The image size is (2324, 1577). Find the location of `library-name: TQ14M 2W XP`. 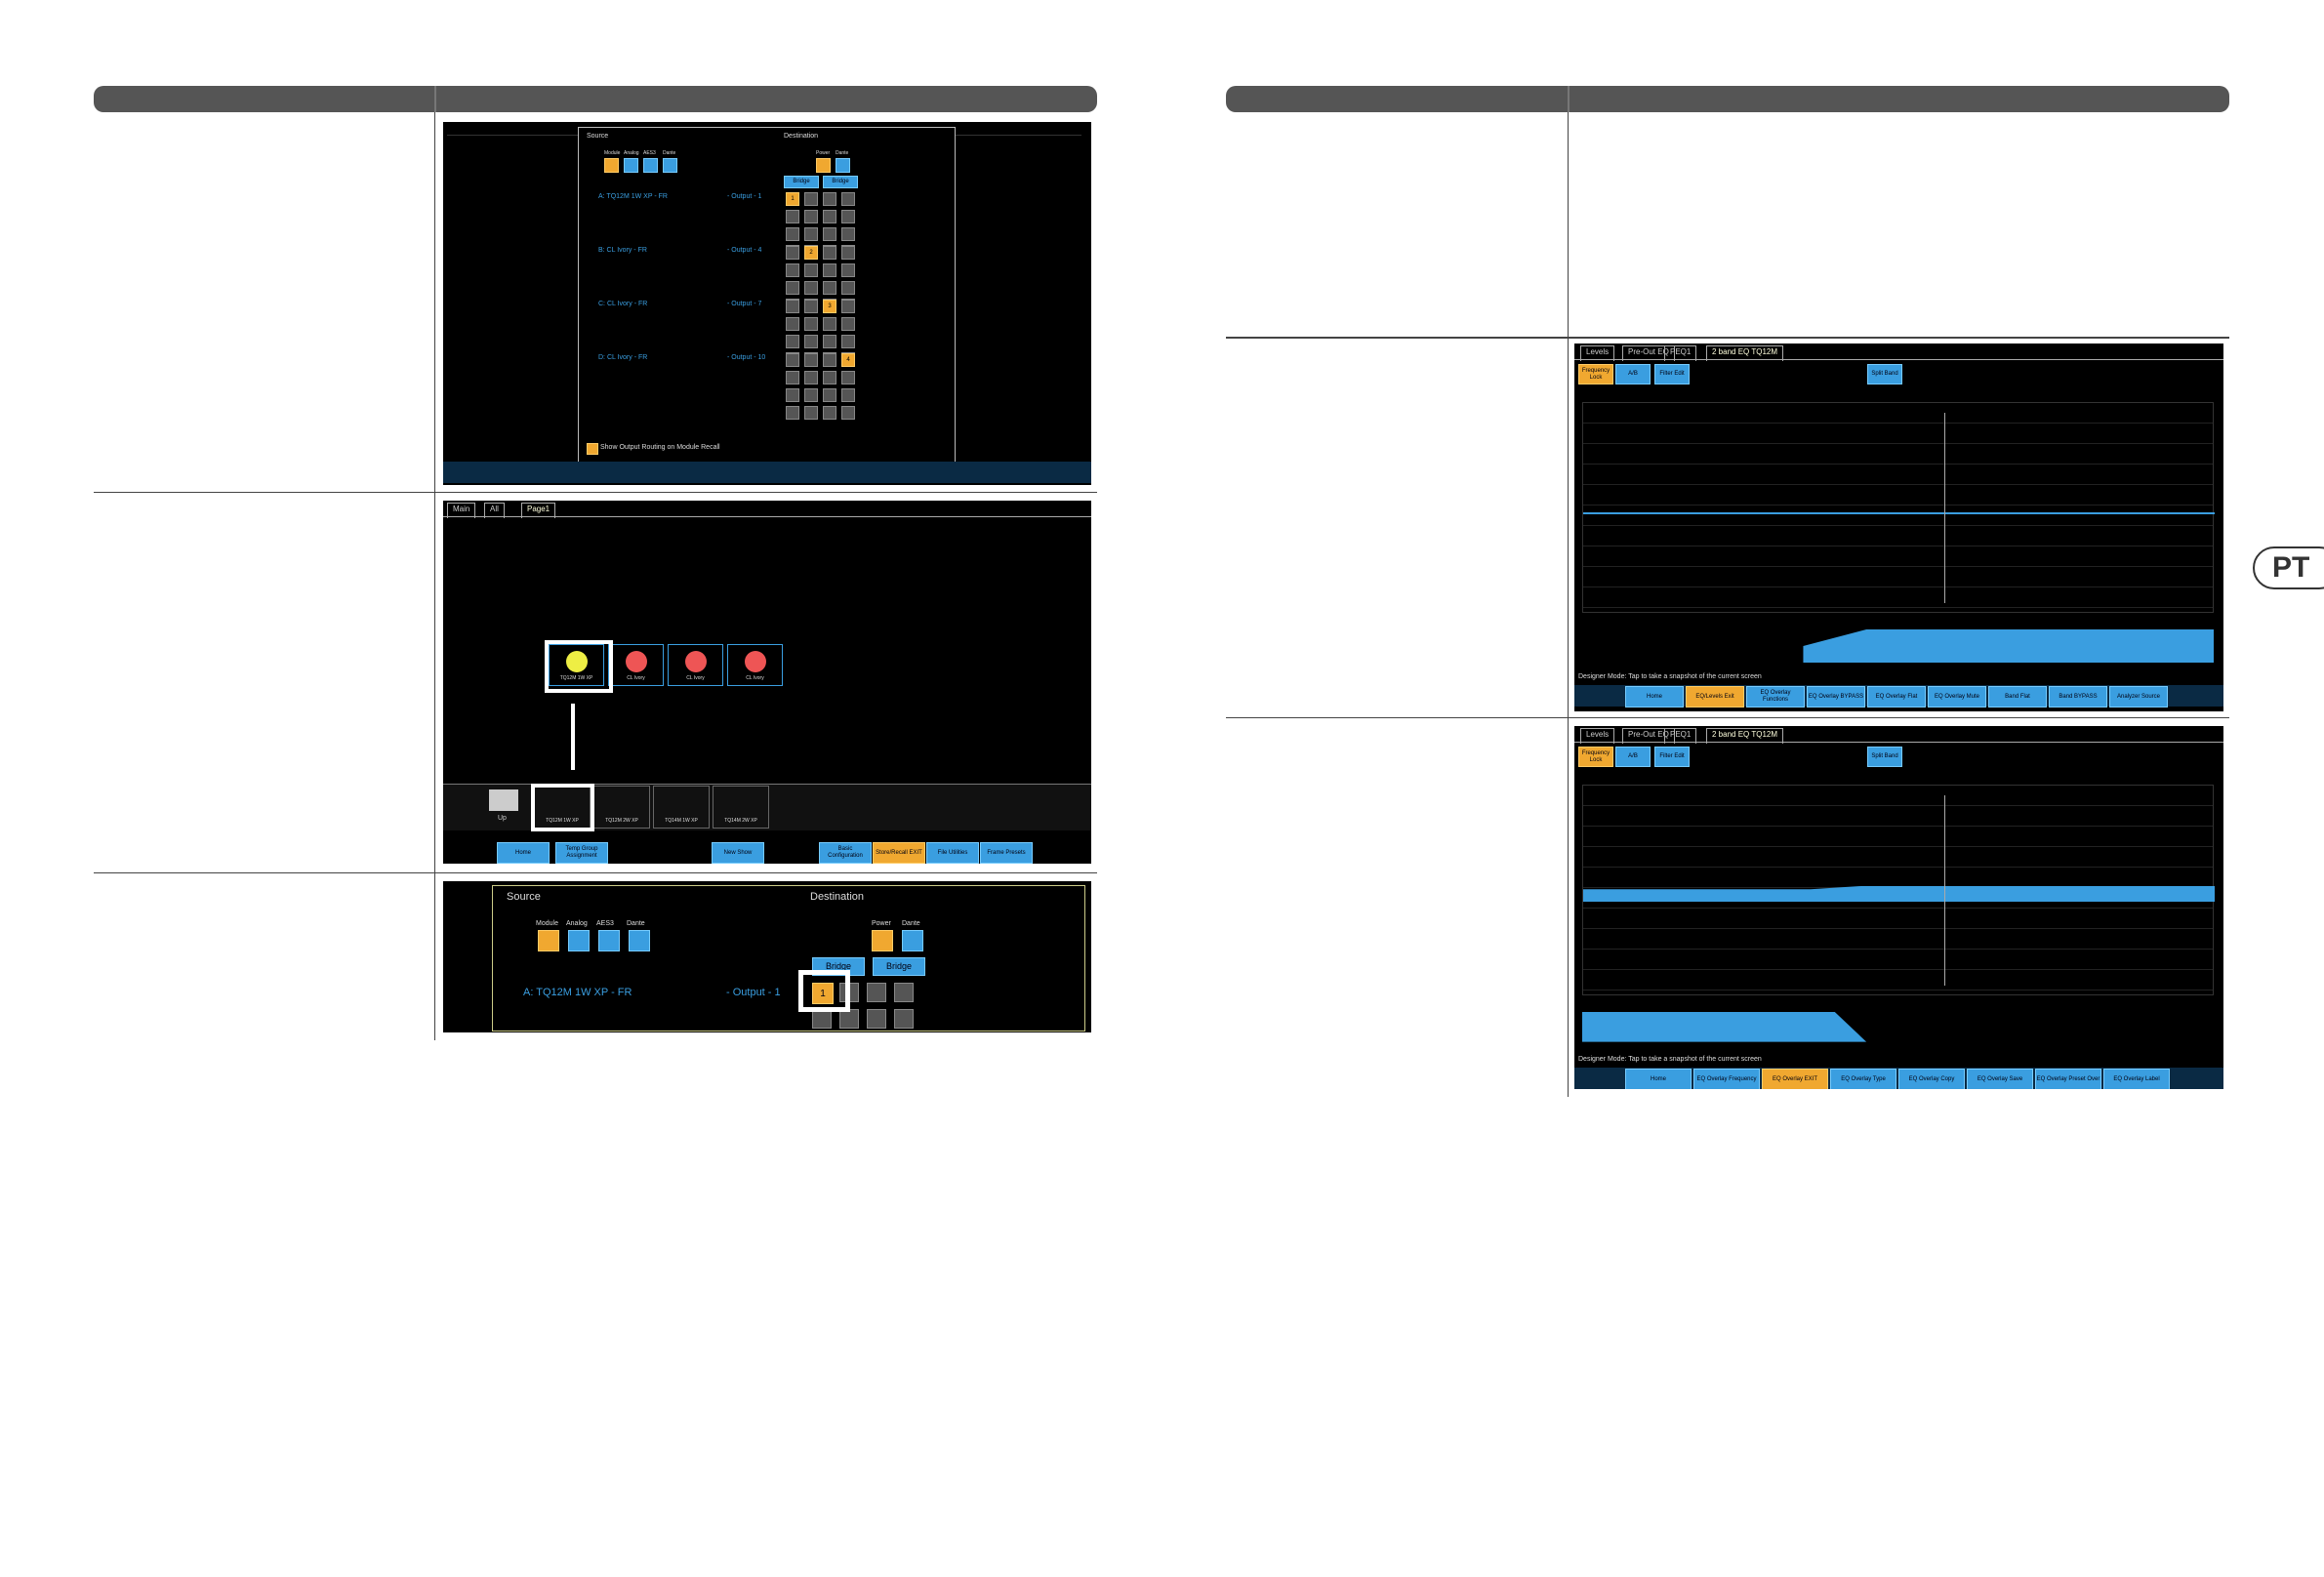

library-name: TQ14M 2W XP is located at coordinates (740, 821).